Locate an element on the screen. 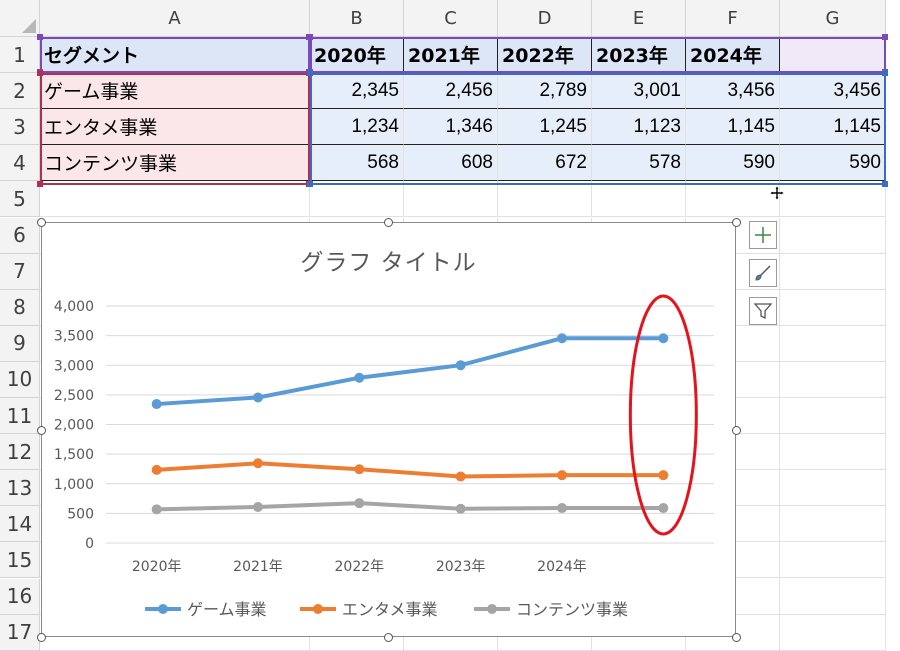 The height and width of the screenshot is (651, 900). column-header-E: E is located at coordinates (639, 18).